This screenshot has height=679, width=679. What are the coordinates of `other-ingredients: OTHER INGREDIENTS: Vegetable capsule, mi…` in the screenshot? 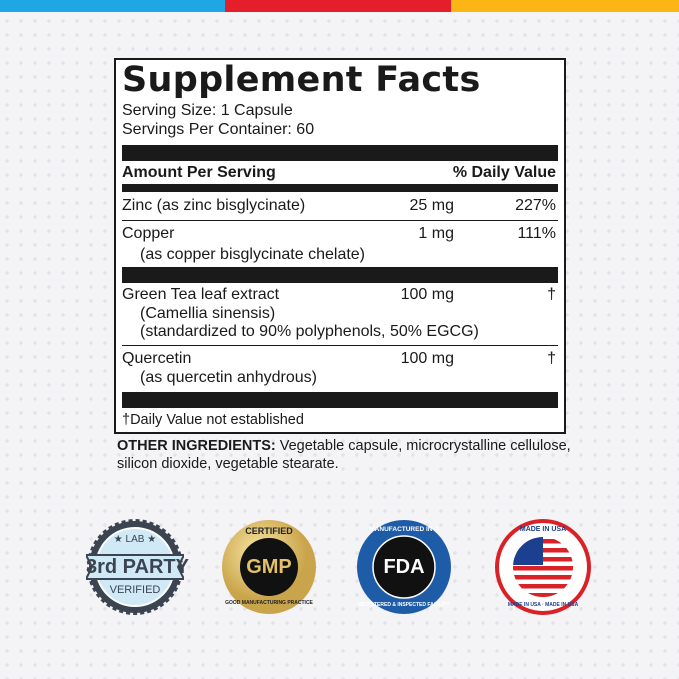 It's located at (347, 455).